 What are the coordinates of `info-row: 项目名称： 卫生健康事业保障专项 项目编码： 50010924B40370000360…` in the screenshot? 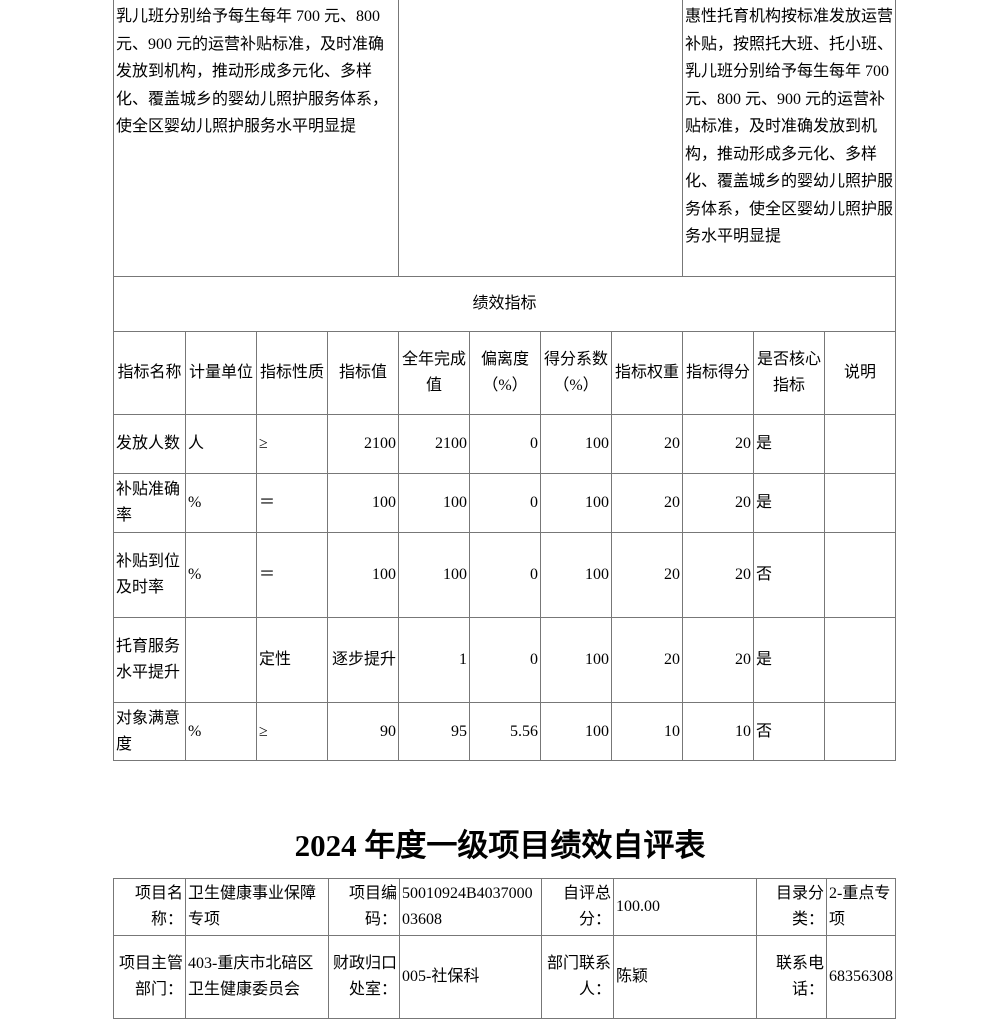 It's located at (504, 907).